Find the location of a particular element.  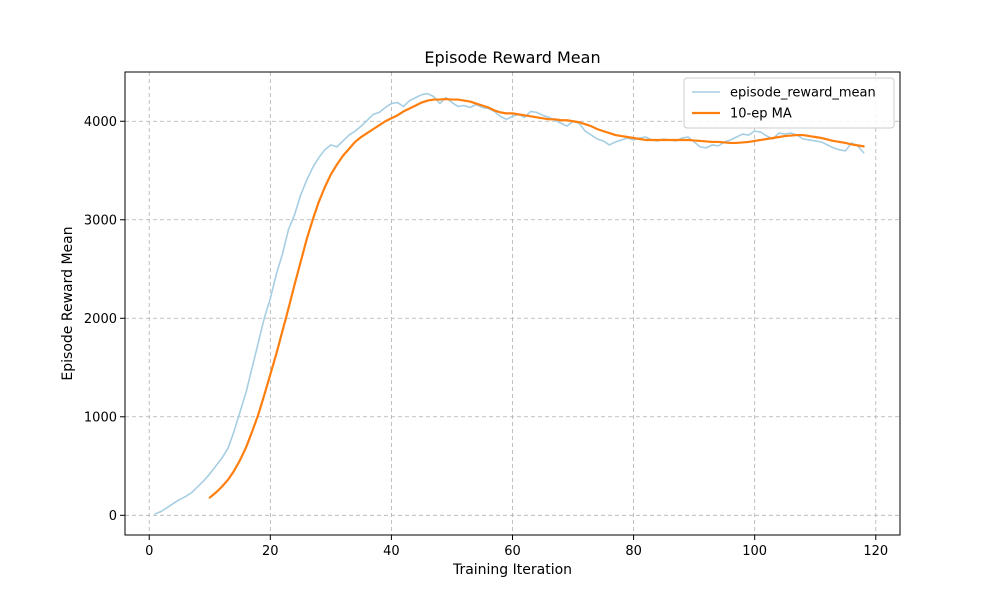

legend-label-episode-reward-mean: episode_reward_mean is located at coordinates (803, 93).